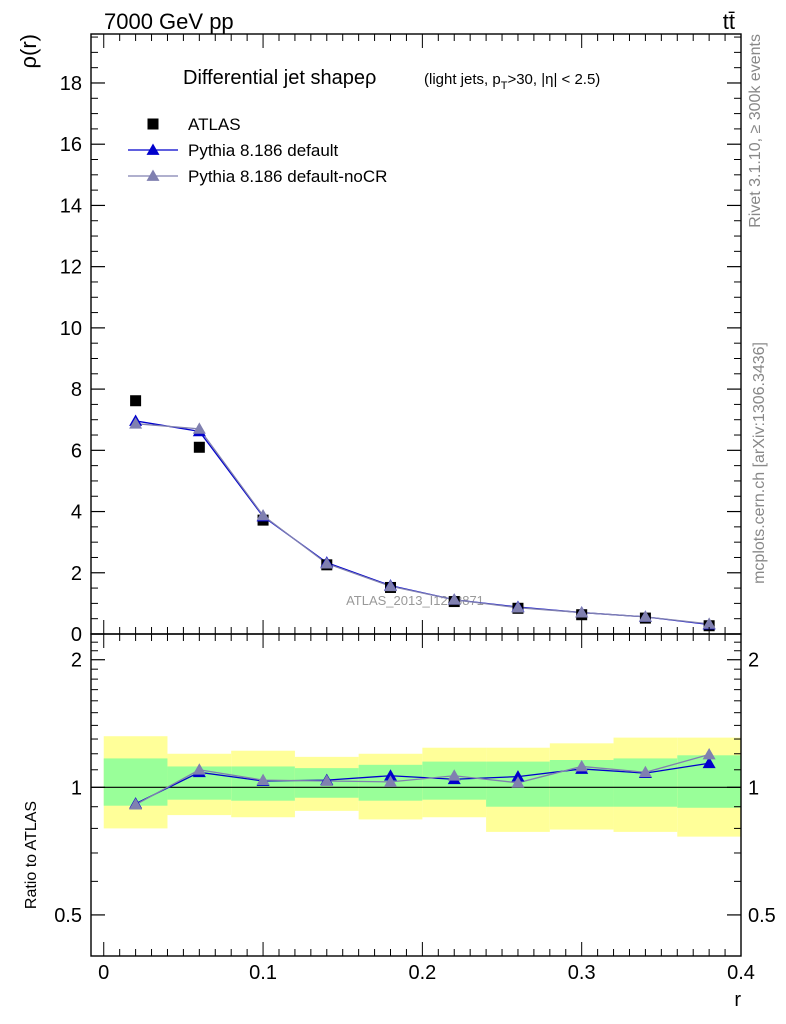  I want to click on process-label: tt̄, so click(729, 21).